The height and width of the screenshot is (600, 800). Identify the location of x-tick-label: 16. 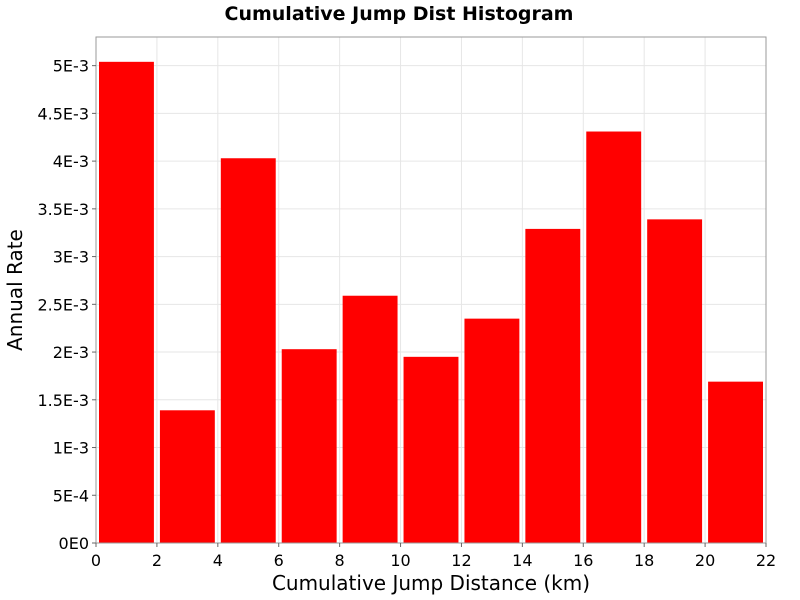
(583, 560).